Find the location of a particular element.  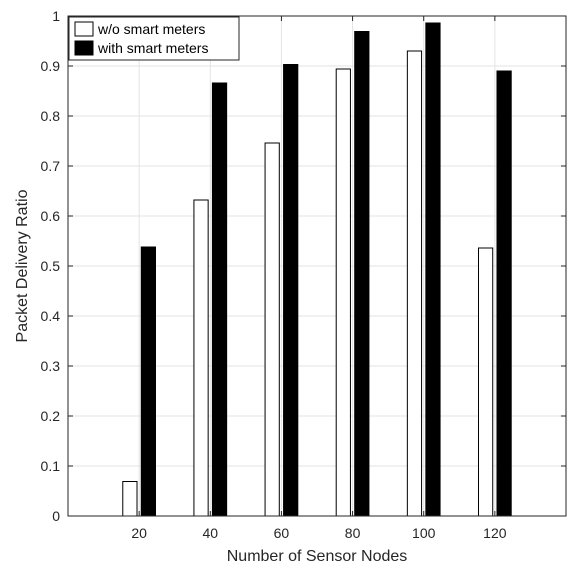

legend-box is located at coordinates (154, 38).